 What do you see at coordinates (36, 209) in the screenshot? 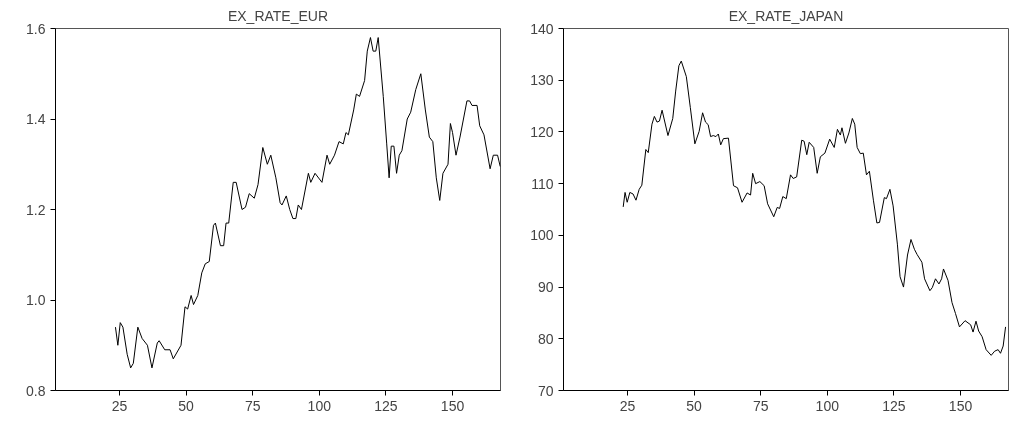
I see `y-tick-label: 1.2` at bounding box center [36, 209].